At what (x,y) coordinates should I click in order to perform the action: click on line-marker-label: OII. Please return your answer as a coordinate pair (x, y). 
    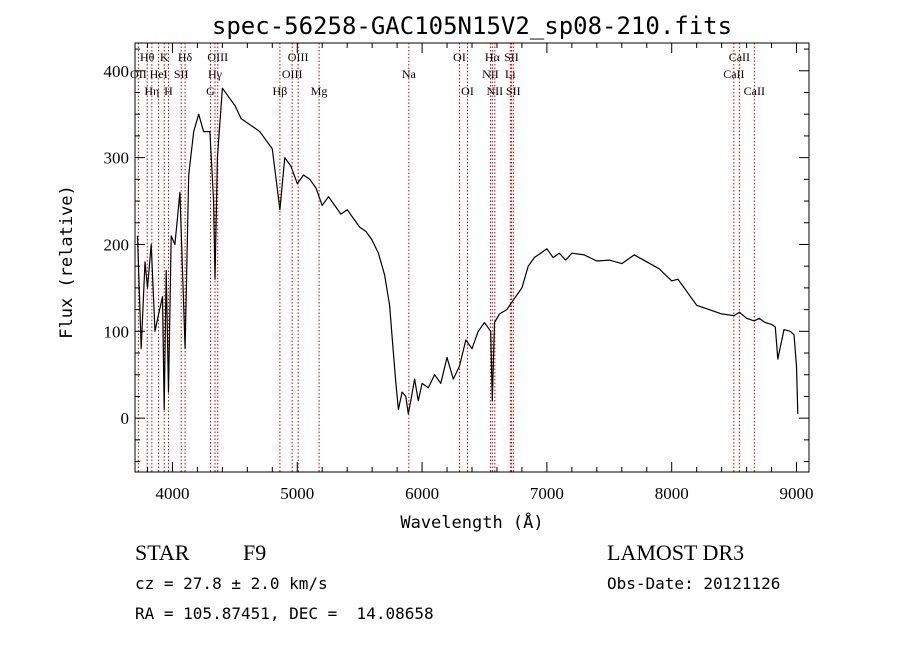
    Looking at the image, I should click on (138, 74).